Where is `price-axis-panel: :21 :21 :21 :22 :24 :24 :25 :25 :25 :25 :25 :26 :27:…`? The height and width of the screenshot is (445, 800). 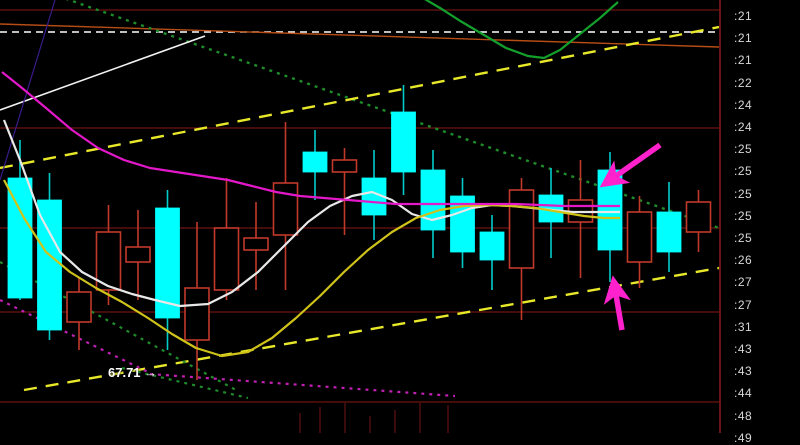
price-axis-panel: :21 :21 :21 :22 :24 :24 :25 :25 :25 :25 :25 :26 :27:… is located at coordinates (760, 222).